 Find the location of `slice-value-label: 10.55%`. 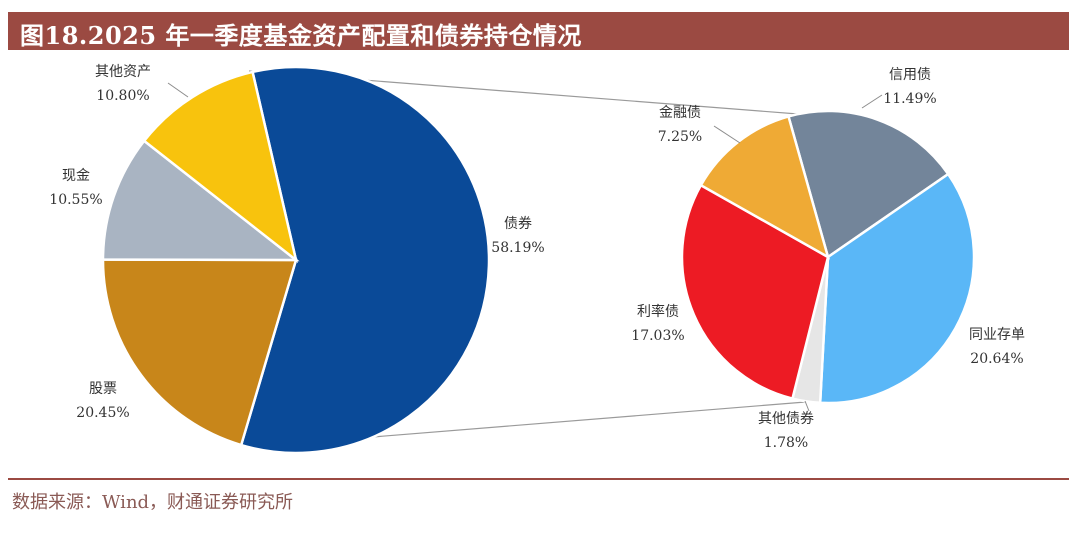

slice-value-label: 10.55% is located at coordinates (75, 200).